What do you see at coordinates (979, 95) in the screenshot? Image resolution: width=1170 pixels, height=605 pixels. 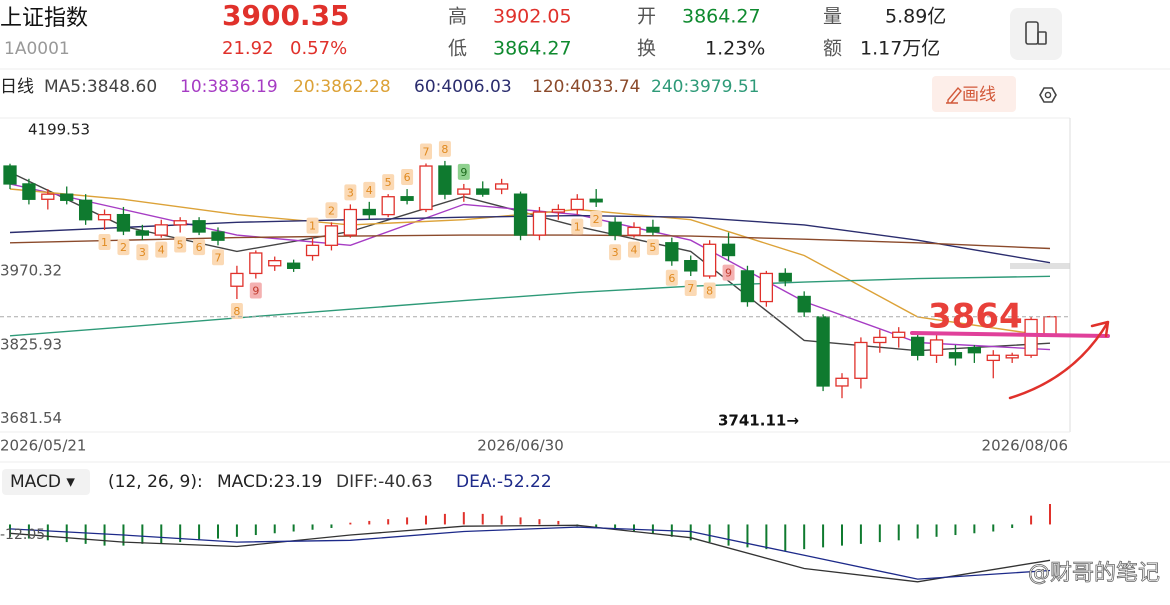 I see `draw-button-label: 画线` at bounding box center [979, 95].